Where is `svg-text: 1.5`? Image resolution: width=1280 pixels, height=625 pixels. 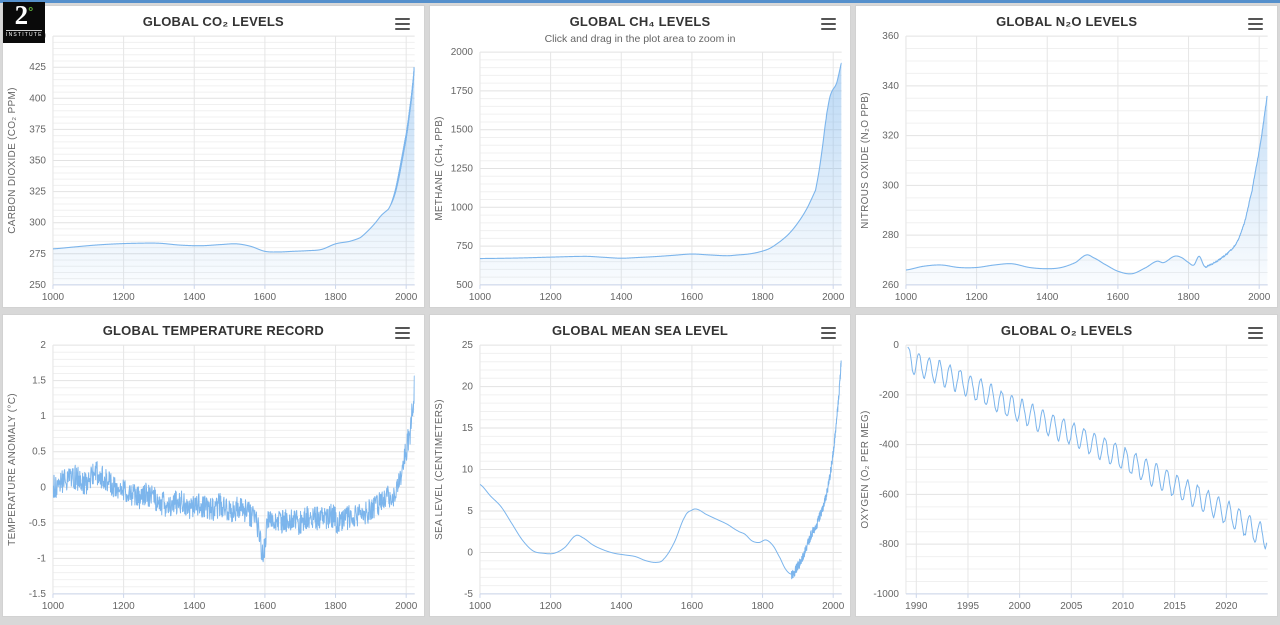 svg-text: 1.5 is located at coordinates (39, 381).